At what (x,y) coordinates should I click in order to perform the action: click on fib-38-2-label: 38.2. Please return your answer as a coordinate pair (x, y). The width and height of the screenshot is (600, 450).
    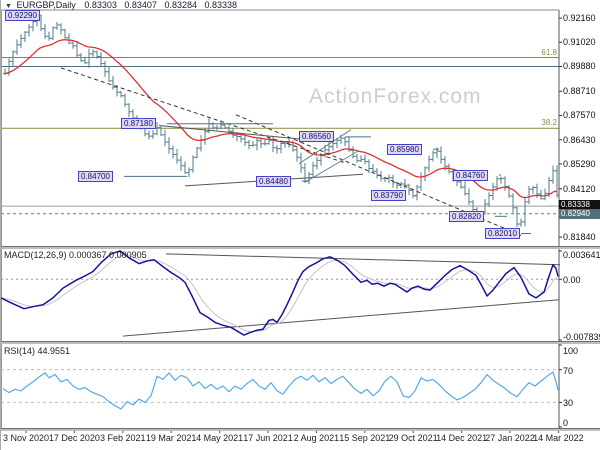
    Looking at the image, I should click on (549, 123).